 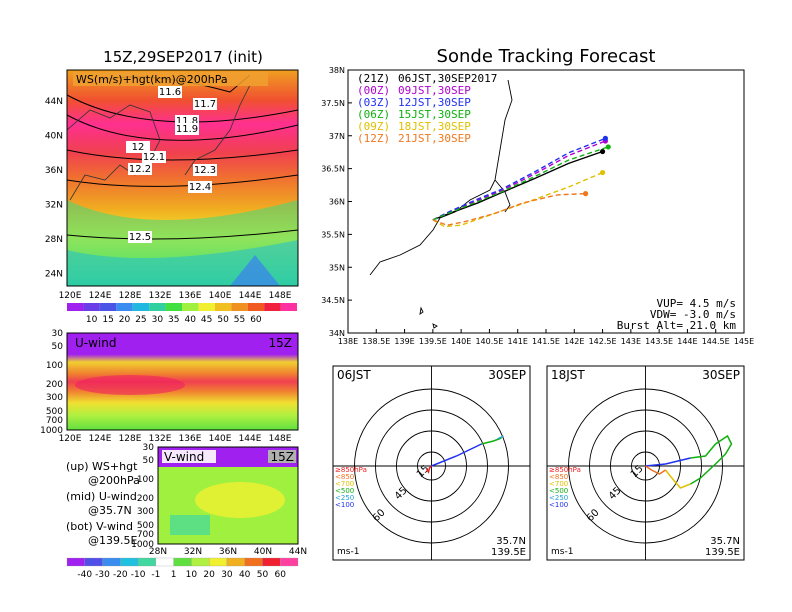 I want to click on x-tick-label: 144E, so click(x=687, y=341).